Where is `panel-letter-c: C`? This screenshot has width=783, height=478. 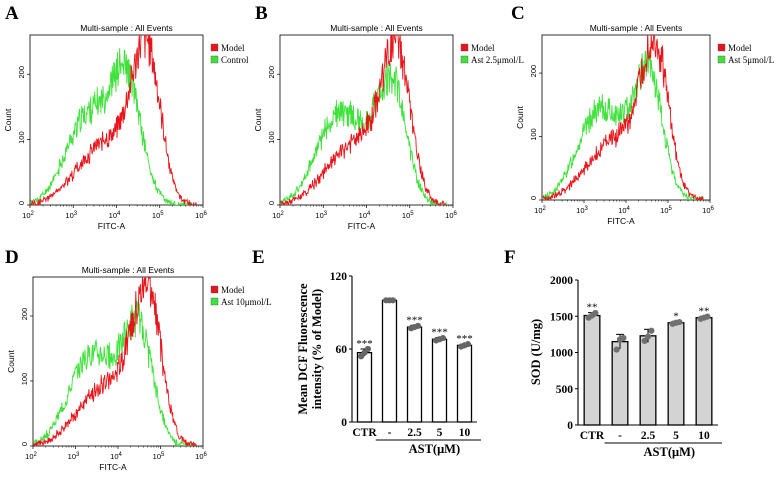 panel-letter-c: C is located at coordinates (518, 13).